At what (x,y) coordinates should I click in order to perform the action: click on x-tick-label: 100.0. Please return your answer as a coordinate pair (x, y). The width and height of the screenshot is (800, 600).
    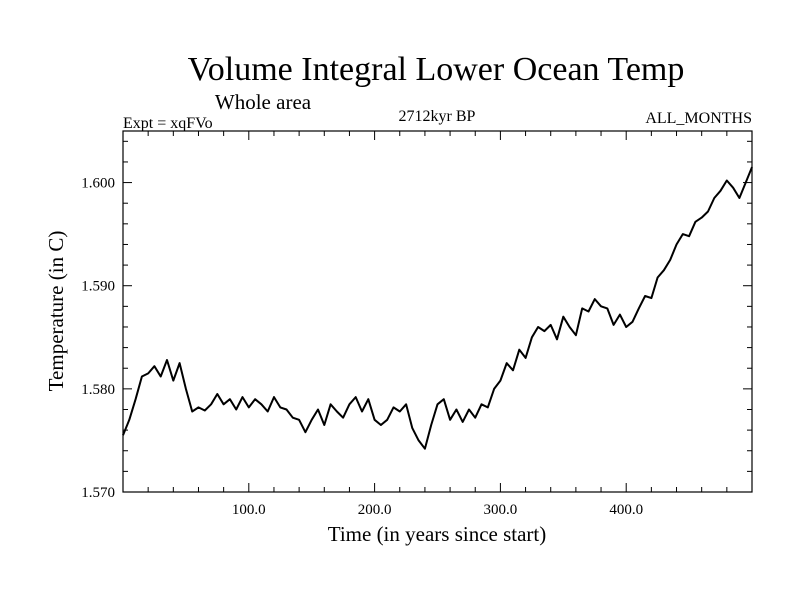
    Looking at the image, I should click on (249, 510).